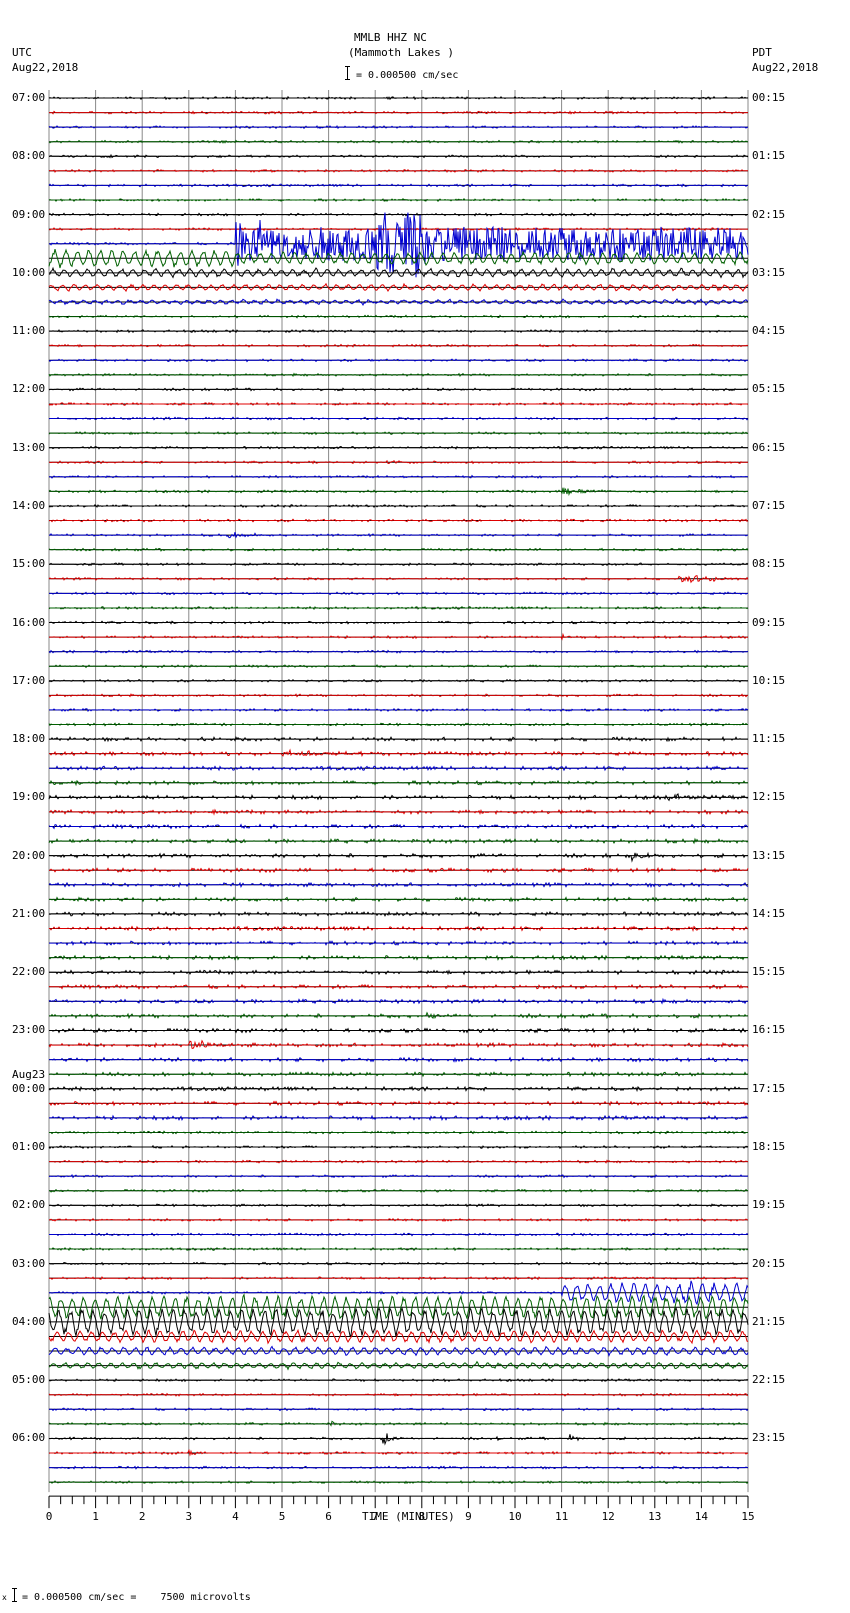 This screenshot has width=850, height=1613. I want to click on utc-hour-label: 03:00, so click(29, 1263).